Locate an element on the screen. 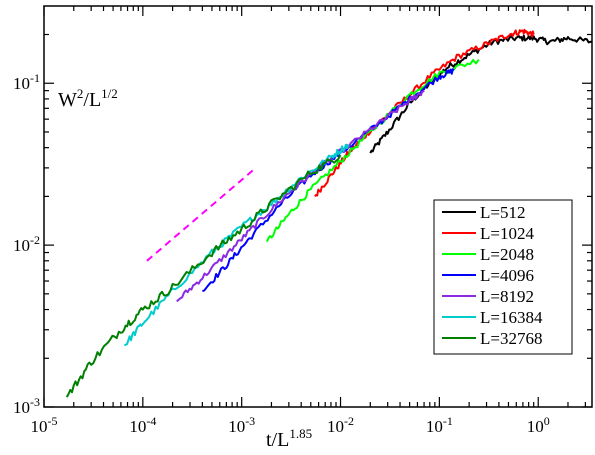  legend-label-l-4096: L=4096 is located at coordinates (507, 275).